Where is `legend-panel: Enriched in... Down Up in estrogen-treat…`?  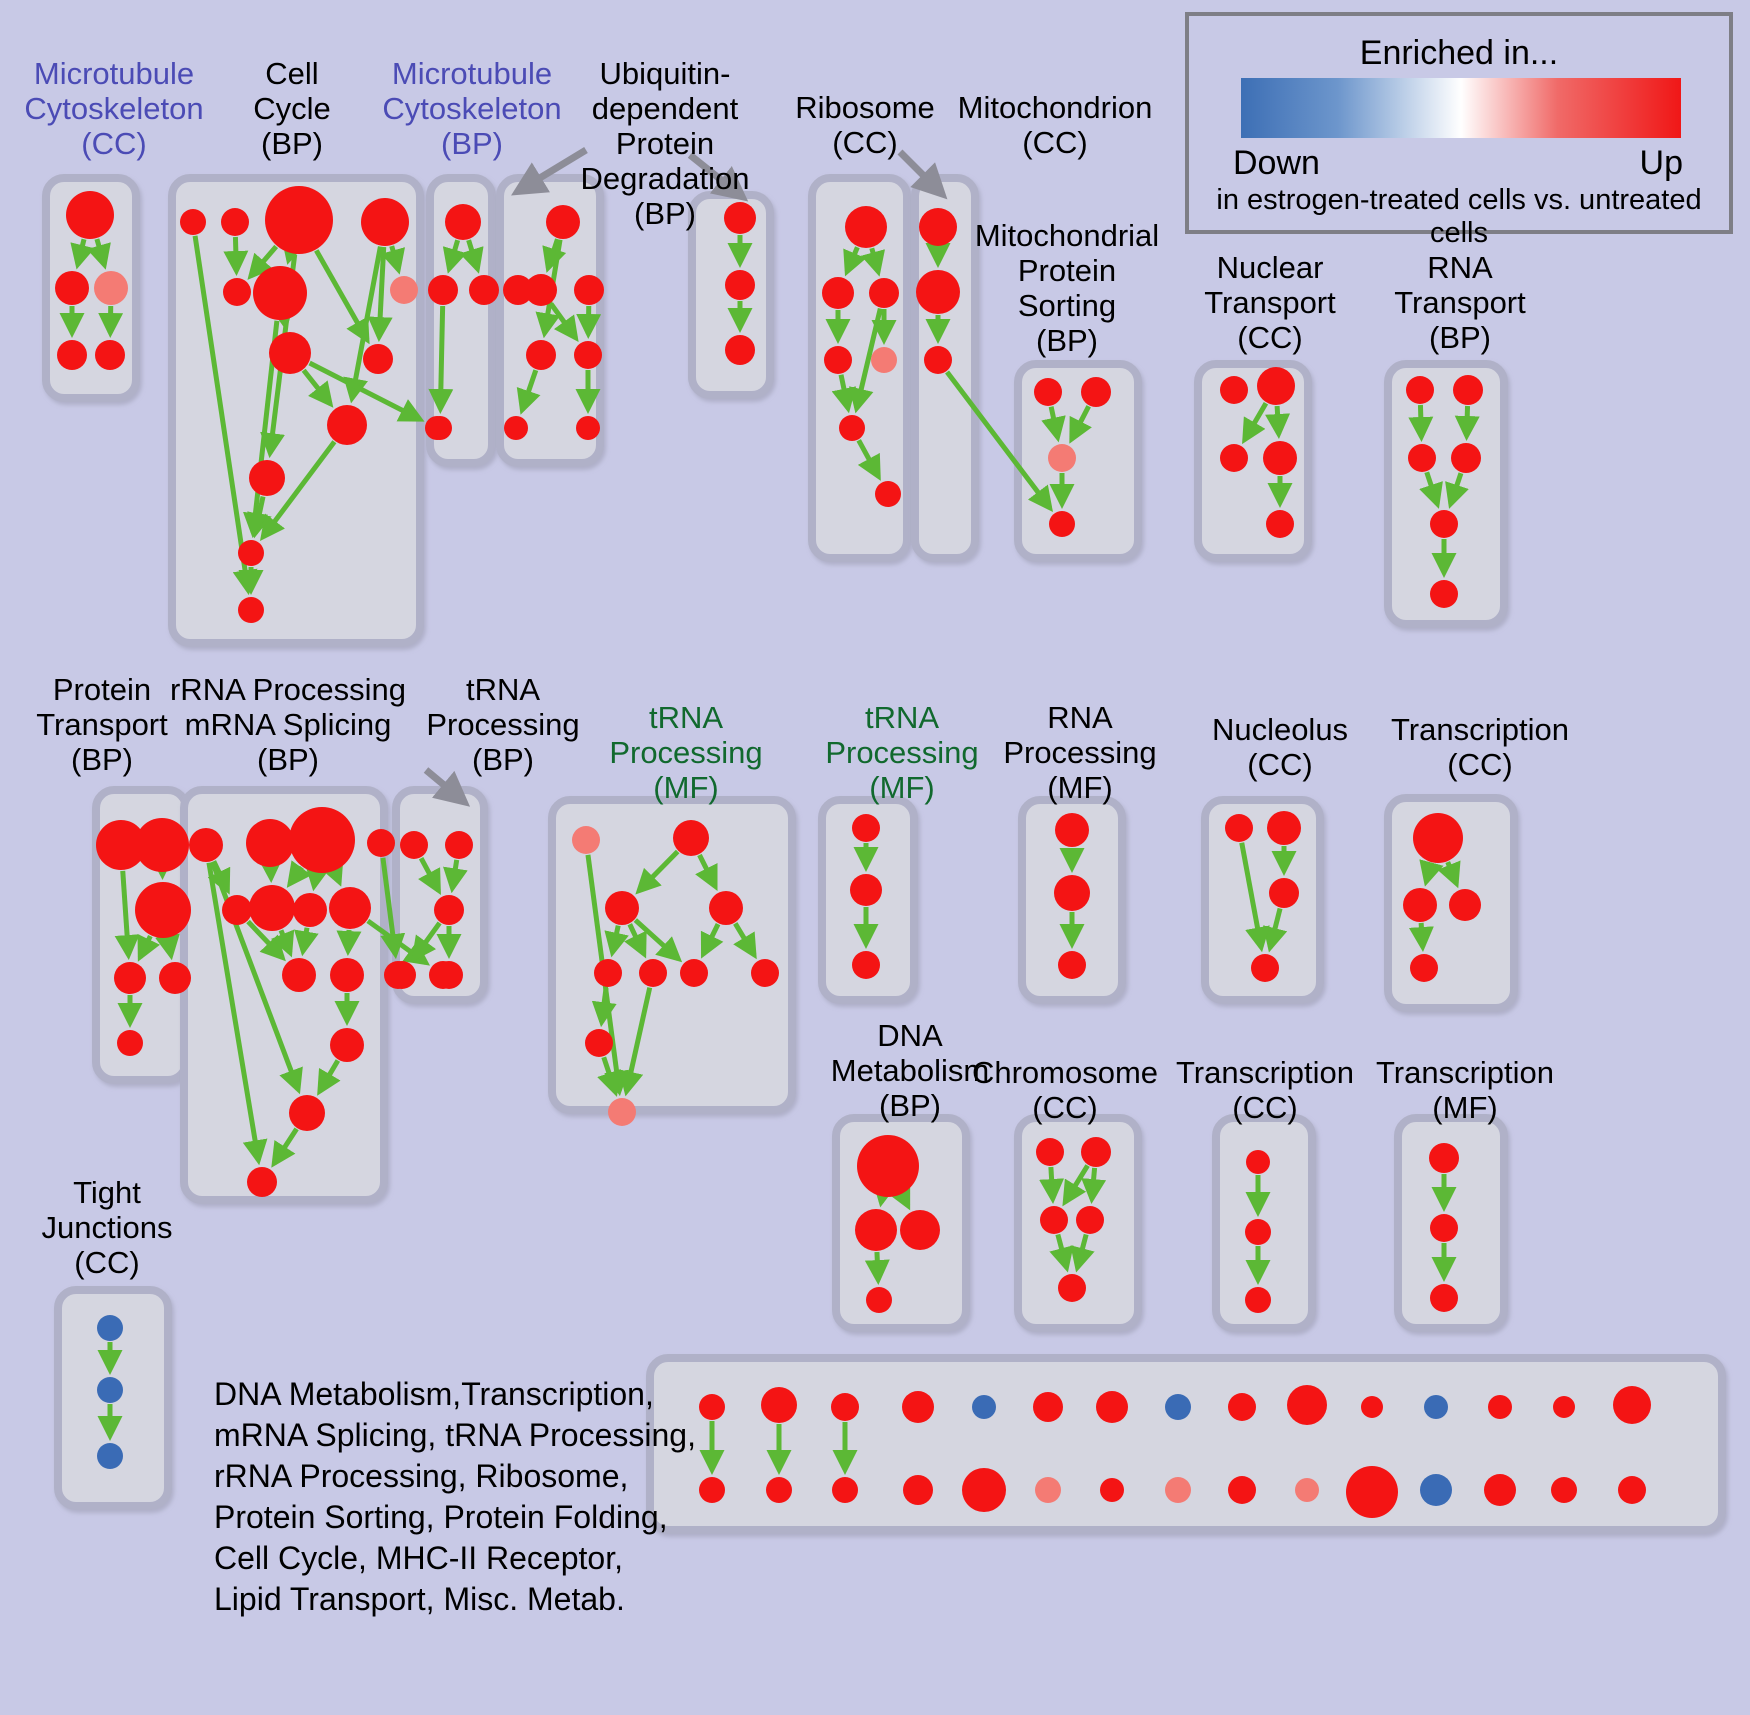
legend-panel: Enriched in... Down Up in estrogen-treat… is located at coordinates (1459, 130).